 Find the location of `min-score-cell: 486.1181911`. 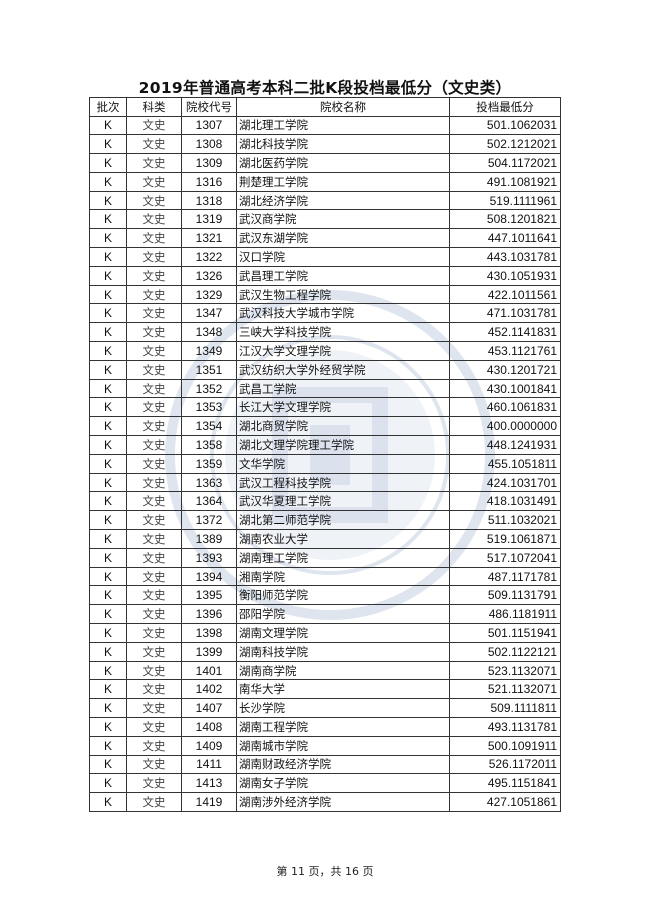

min-score-cell: 486.1181911 is located at coordinates (505, 614).